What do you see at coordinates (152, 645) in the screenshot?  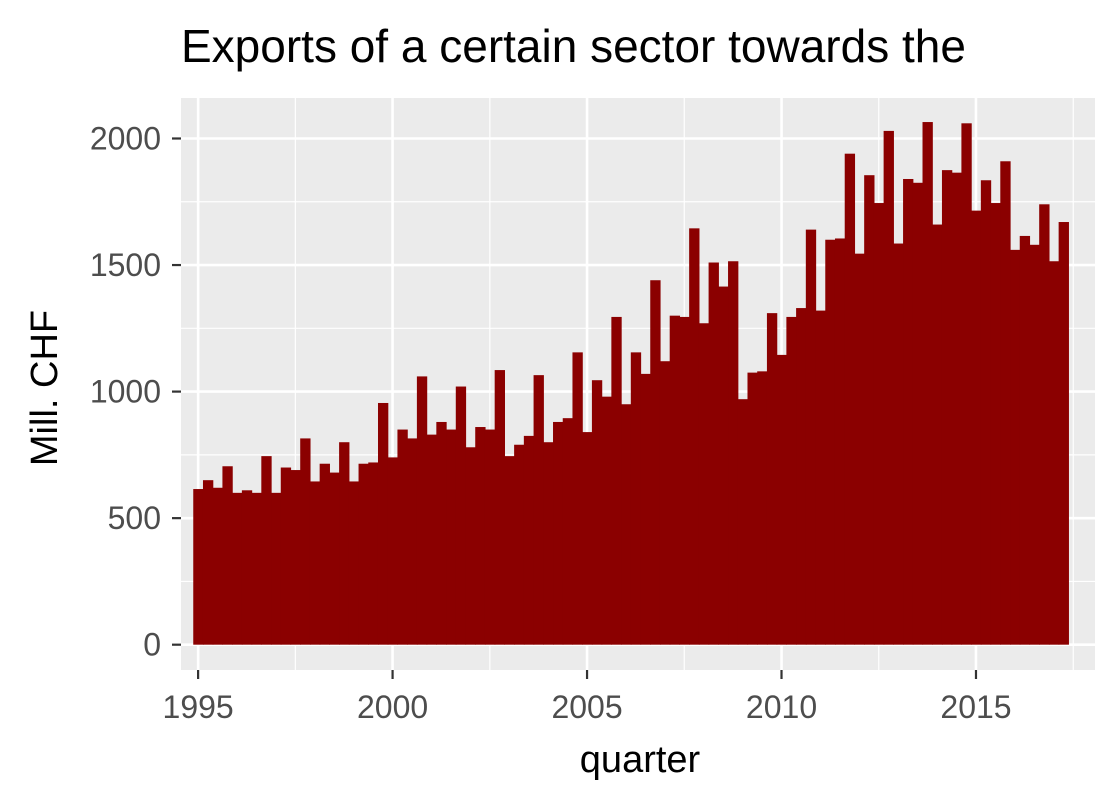 I see `y-tick-label: 0` at bounding box center [152, 645].